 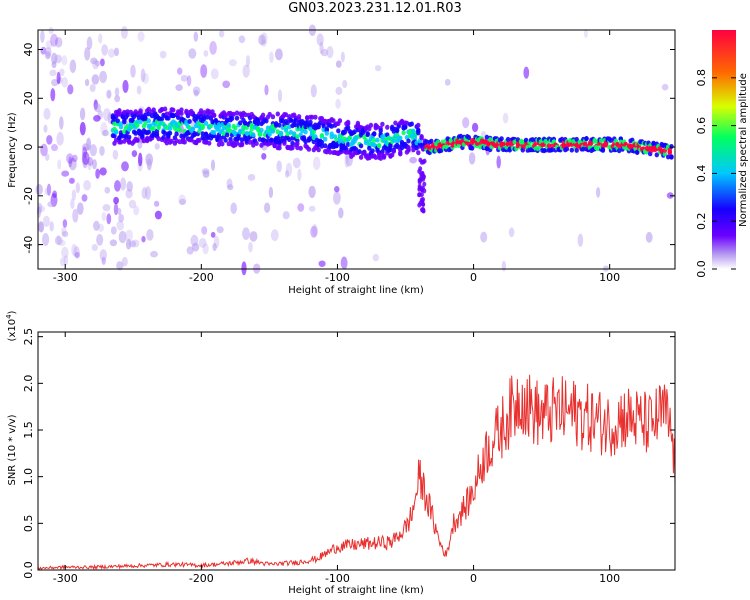 What do you see at coordinates (473, 578) in the screenshot?
I see `x-tick-label: 0` at bounding box center [473, 578].